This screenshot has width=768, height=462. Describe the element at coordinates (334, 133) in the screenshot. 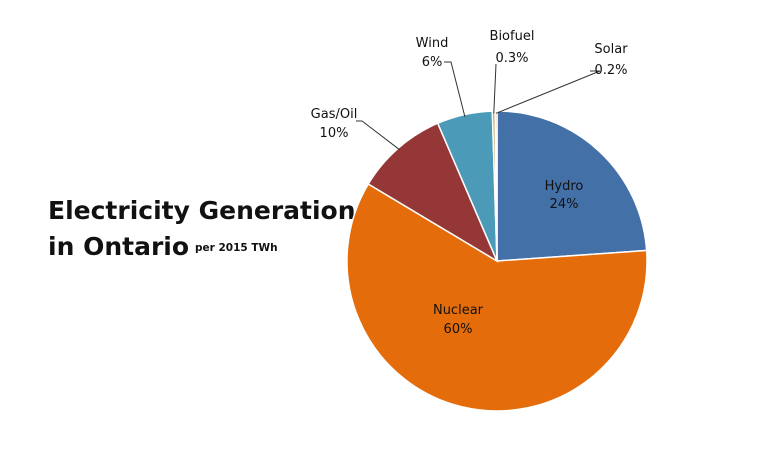

I see `slice-percent-gas-oil: 10%` at that location.